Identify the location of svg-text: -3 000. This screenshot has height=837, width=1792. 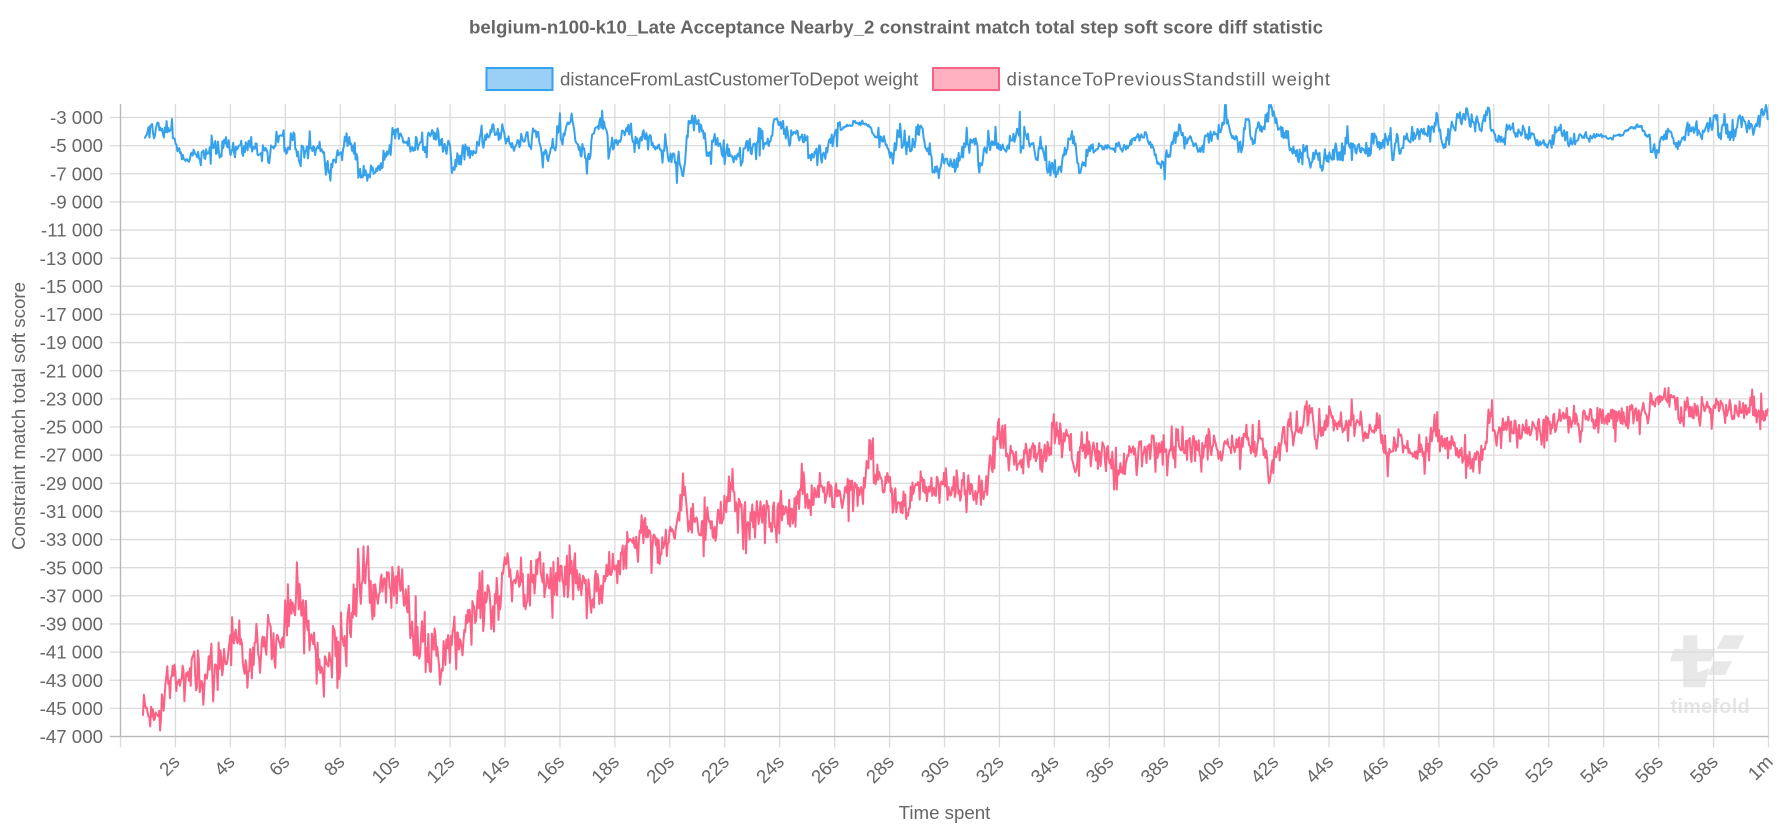
(76, 117).